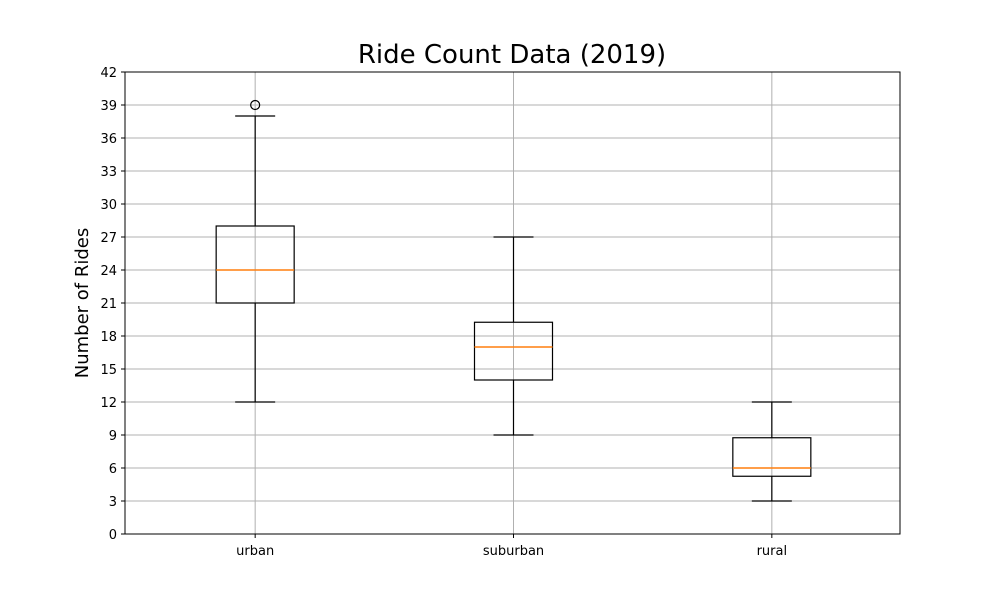 Image resolution: width=1000 pixels, height=600 pixels. What do you see at coordinates (108, 337) in the screenshot?
I see `y-tick-label: 18` at bounding box center [108, 337].